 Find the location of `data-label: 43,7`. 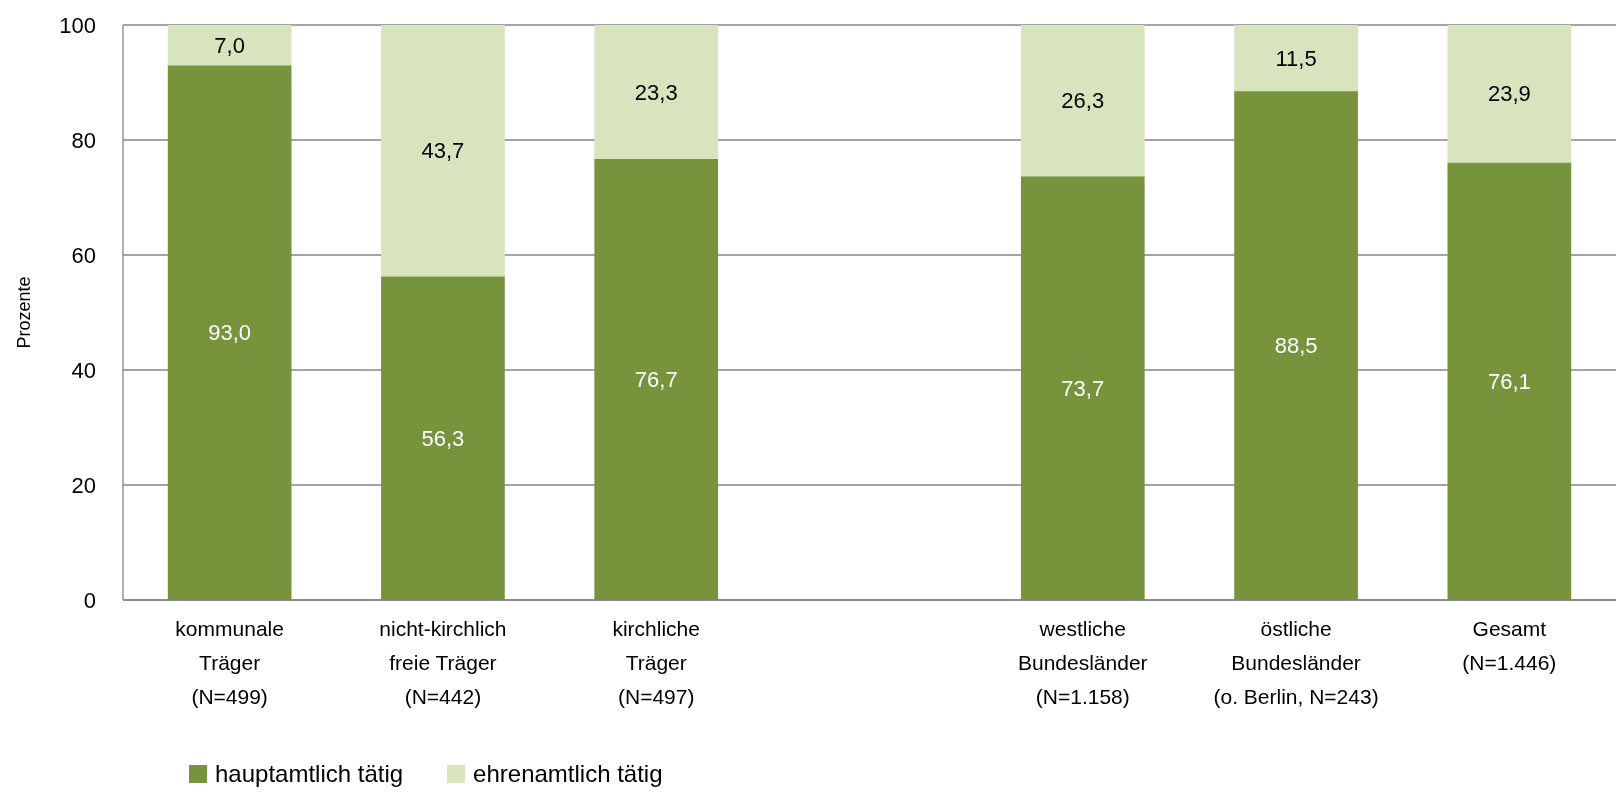

data-label: 43,7 is located at coordinates (443, 151).